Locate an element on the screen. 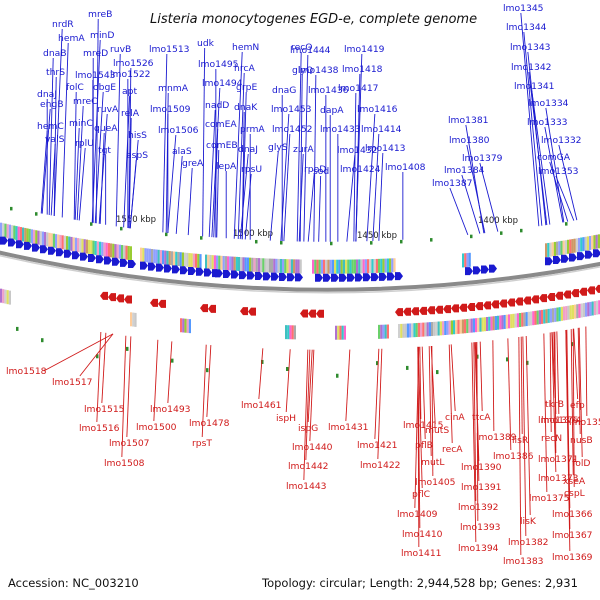 The image size is (600, 600). forward-label-lmo1414: lmo1414 is located at coordinates (381, 129).